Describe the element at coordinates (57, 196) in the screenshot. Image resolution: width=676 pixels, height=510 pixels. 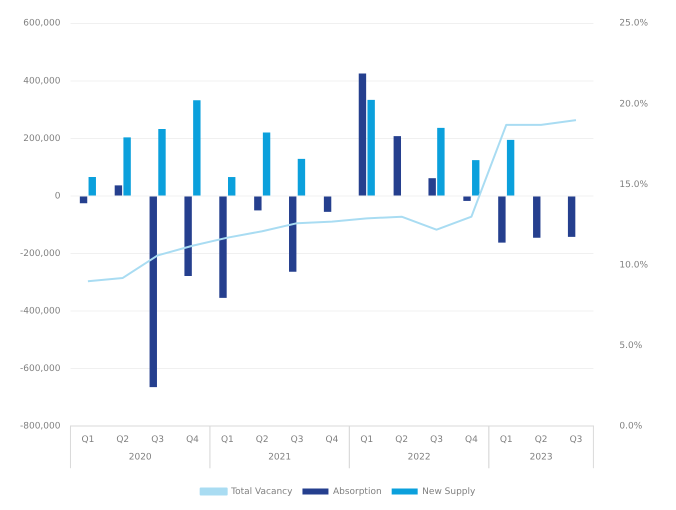
I see `y-tick-label: 0` at that location.